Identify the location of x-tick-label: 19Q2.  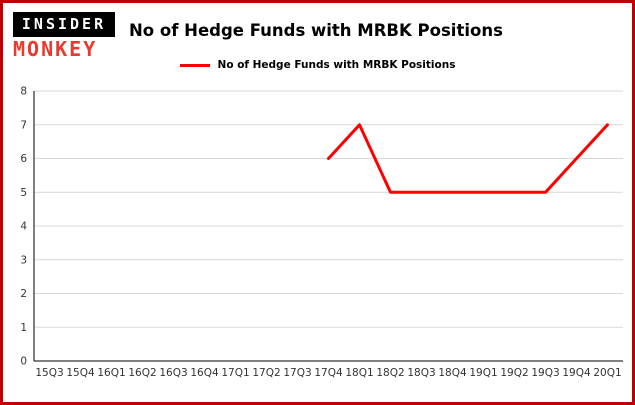
(514, 373).